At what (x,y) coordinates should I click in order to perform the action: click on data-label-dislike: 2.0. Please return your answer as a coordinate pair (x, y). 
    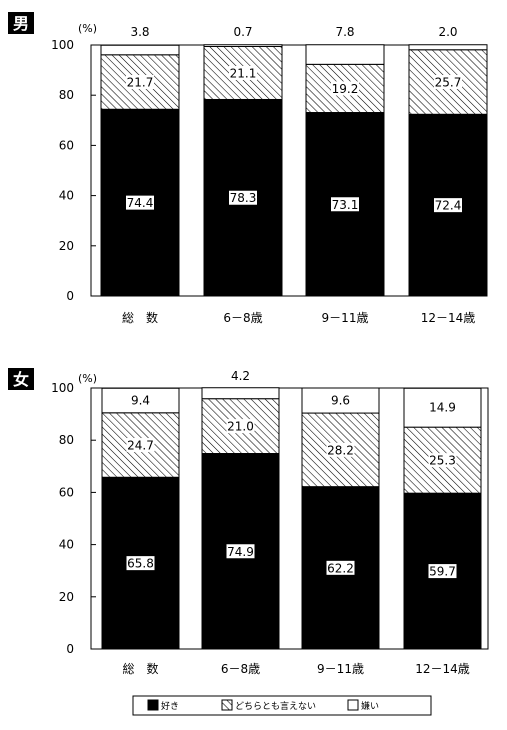
    Looking at the image, I should click on (447, 32).